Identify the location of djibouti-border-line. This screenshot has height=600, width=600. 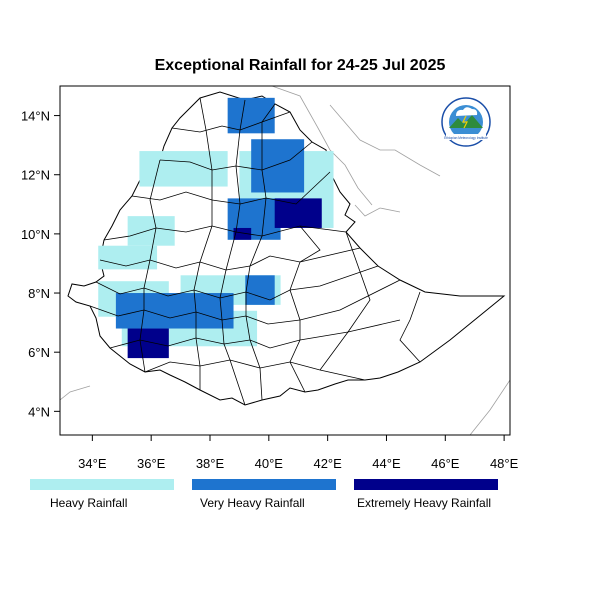
(377, 210).